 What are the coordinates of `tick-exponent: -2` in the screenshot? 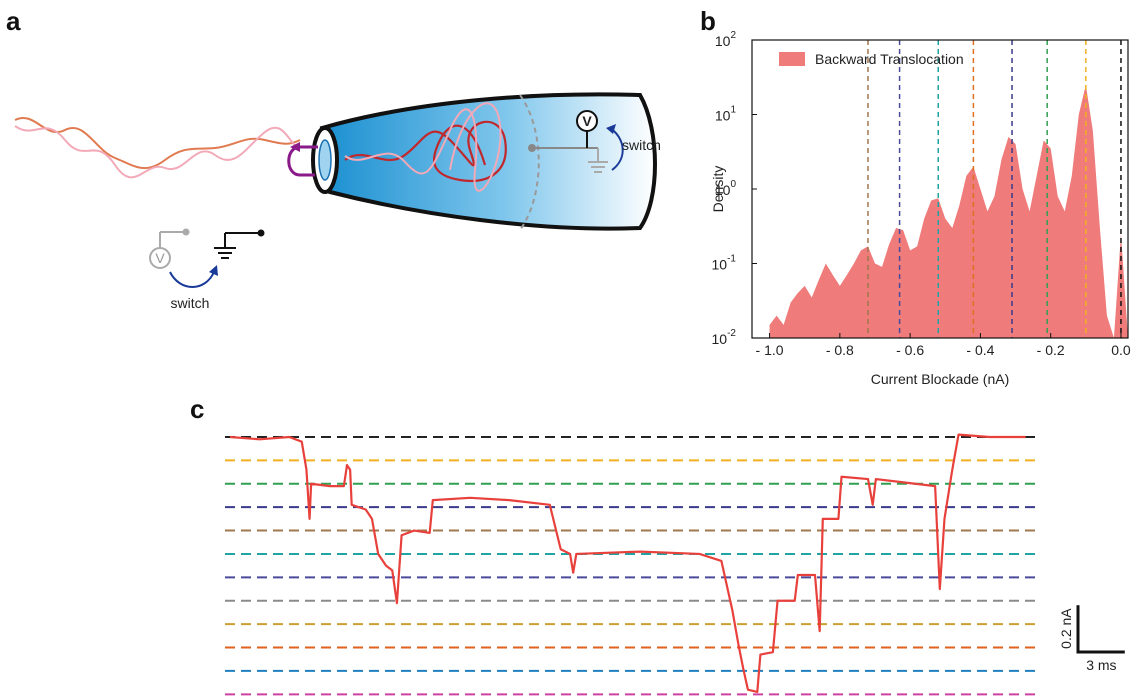 It's located at (731, 333).